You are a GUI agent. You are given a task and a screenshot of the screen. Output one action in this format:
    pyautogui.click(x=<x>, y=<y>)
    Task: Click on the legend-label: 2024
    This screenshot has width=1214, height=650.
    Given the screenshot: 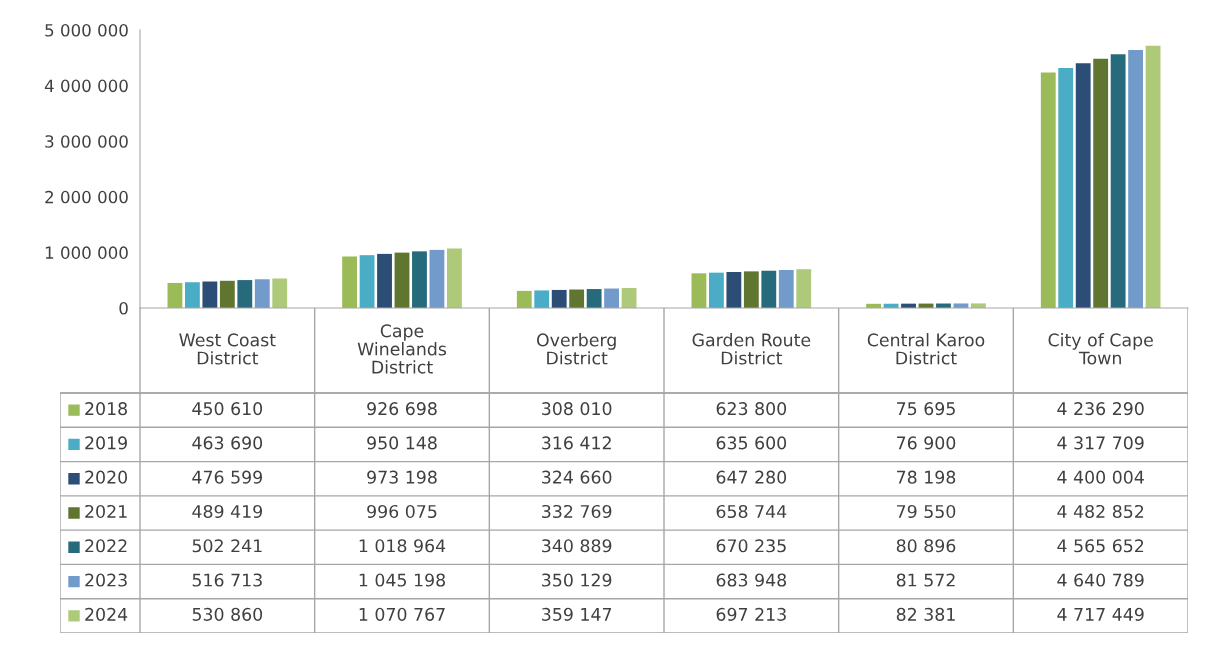 What is the action you would take?
    pyautogui.click(x=106, y=614)
    